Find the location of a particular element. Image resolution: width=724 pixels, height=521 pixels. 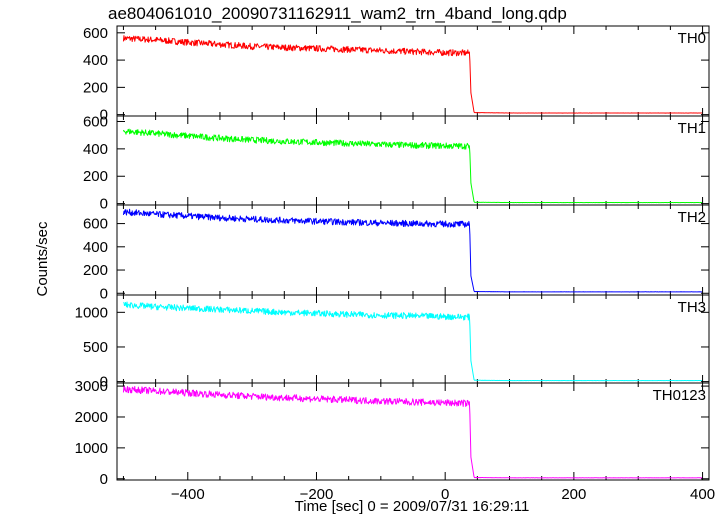

series-line-th2 is located at coordinates (412, 250).